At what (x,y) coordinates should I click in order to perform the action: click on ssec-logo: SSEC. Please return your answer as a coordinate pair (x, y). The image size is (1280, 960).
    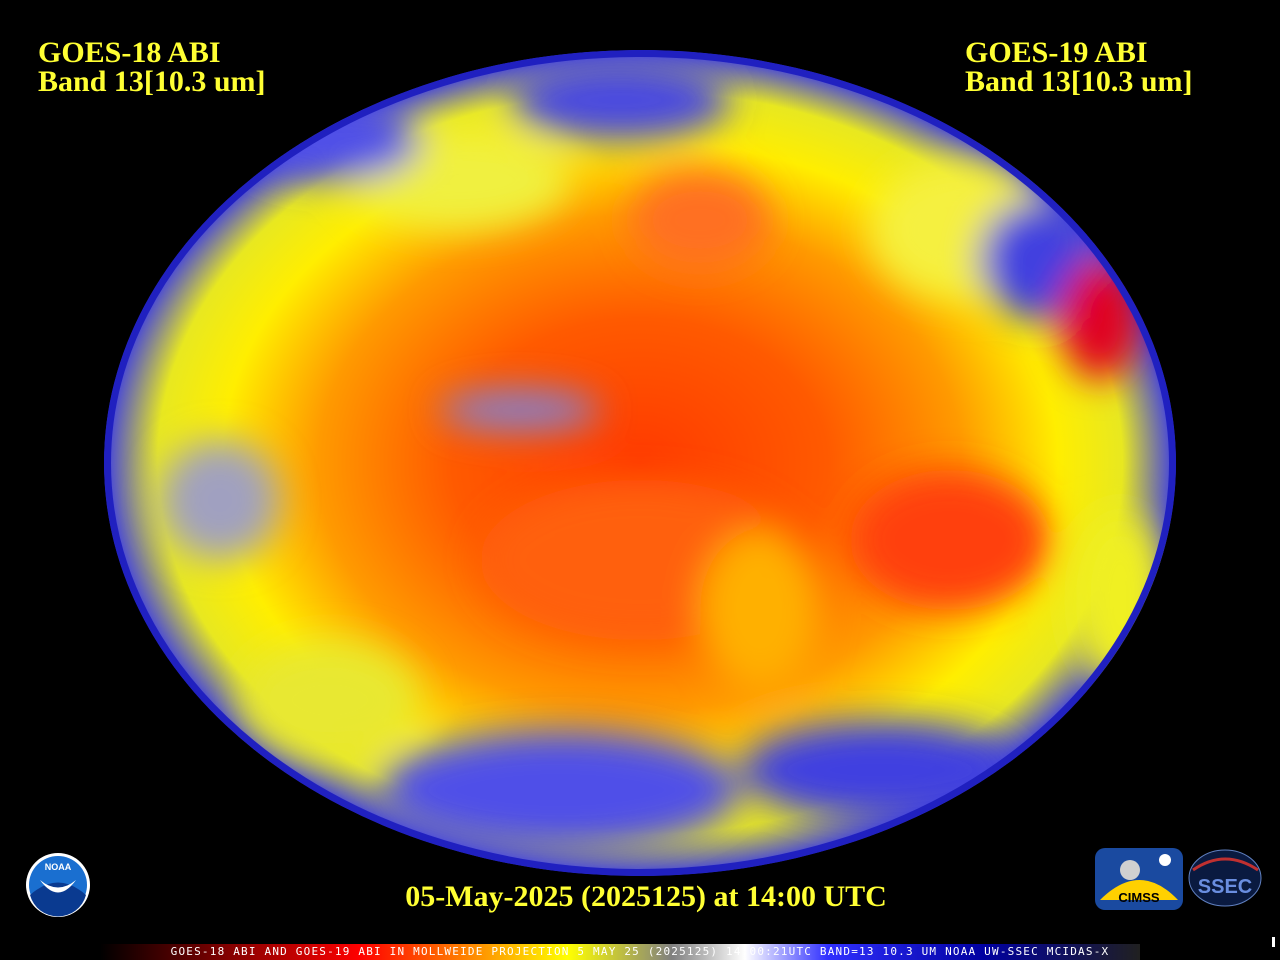
    Looking at the image, I should click on (1225, 878).